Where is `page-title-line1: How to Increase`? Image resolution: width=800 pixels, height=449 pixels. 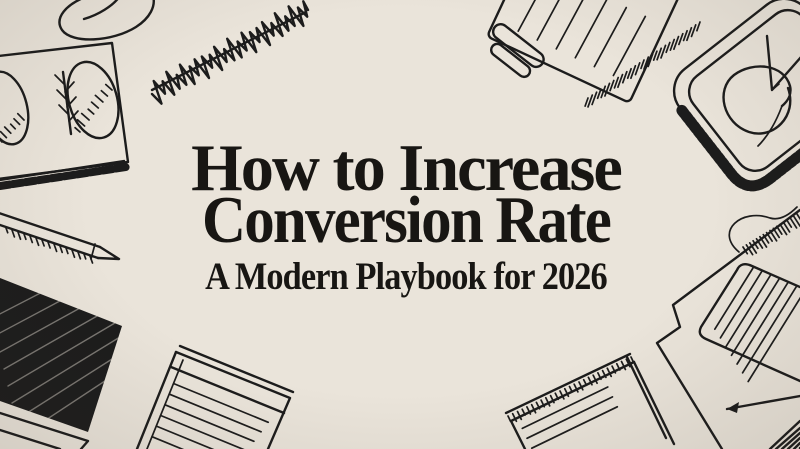
page-title-line1: How to Increase is located at coordinates (407, 168).